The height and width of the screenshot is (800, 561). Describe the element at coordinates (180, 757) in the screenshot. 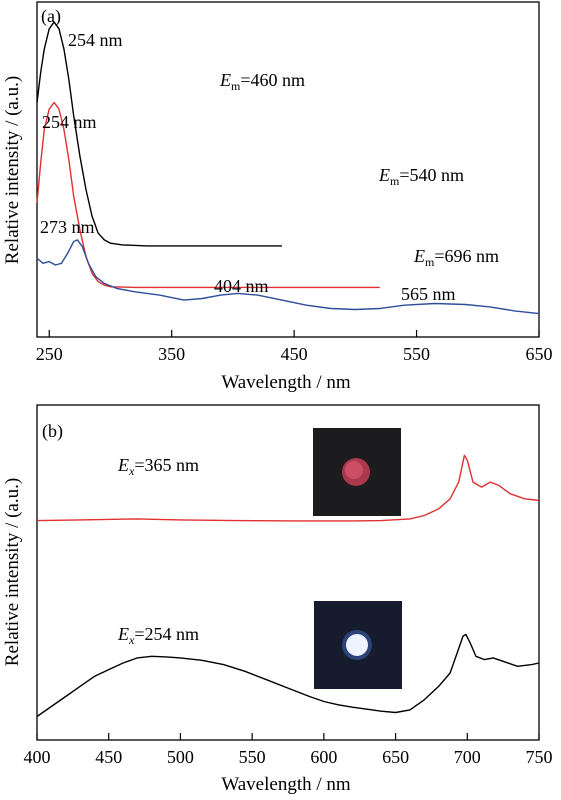

I see `panel-b-x-tick-label: 500` at that location.